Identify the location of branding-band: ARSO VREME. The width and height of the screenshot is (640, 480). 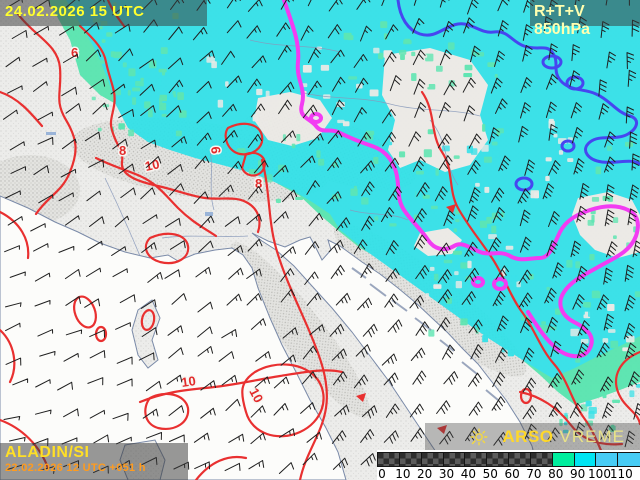
(532, 436).